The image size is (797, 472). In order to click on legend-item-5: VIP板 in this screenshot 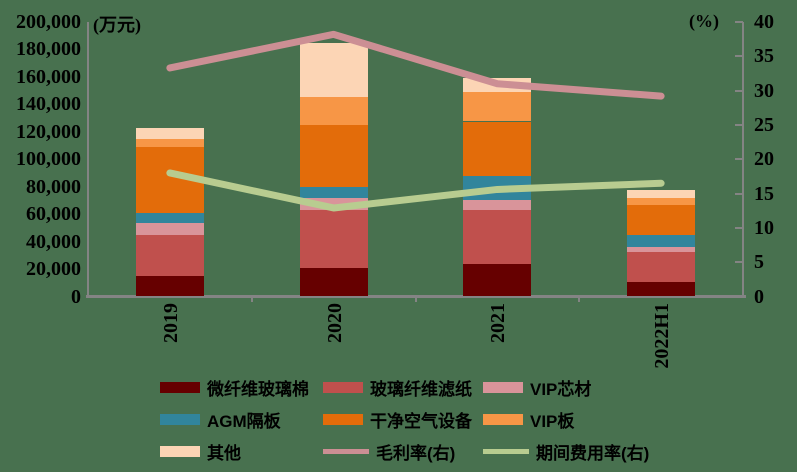, I will do `click(529, 420)`.